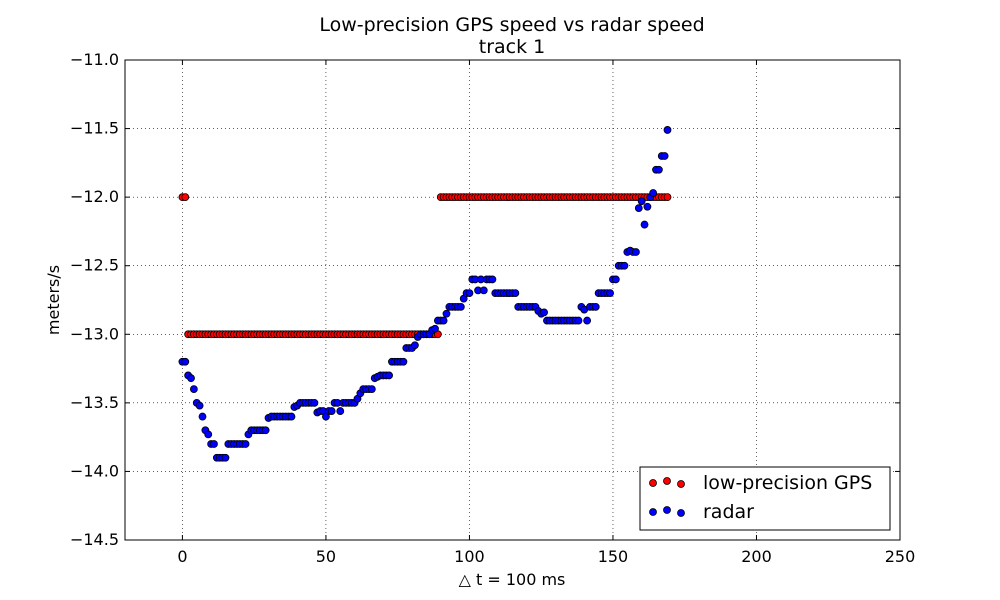  I want to click on legend-entry-radar: radar, so click(701, 512).